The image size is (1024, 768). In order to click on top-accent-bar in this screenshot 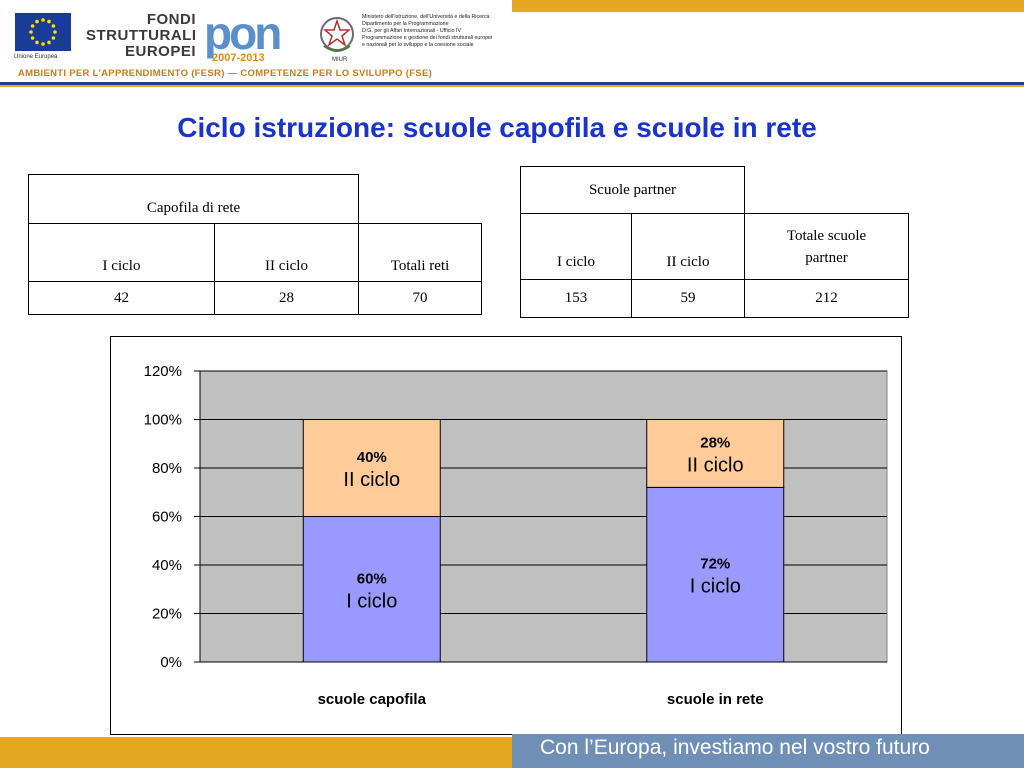, I will do `click(768, 6)`.